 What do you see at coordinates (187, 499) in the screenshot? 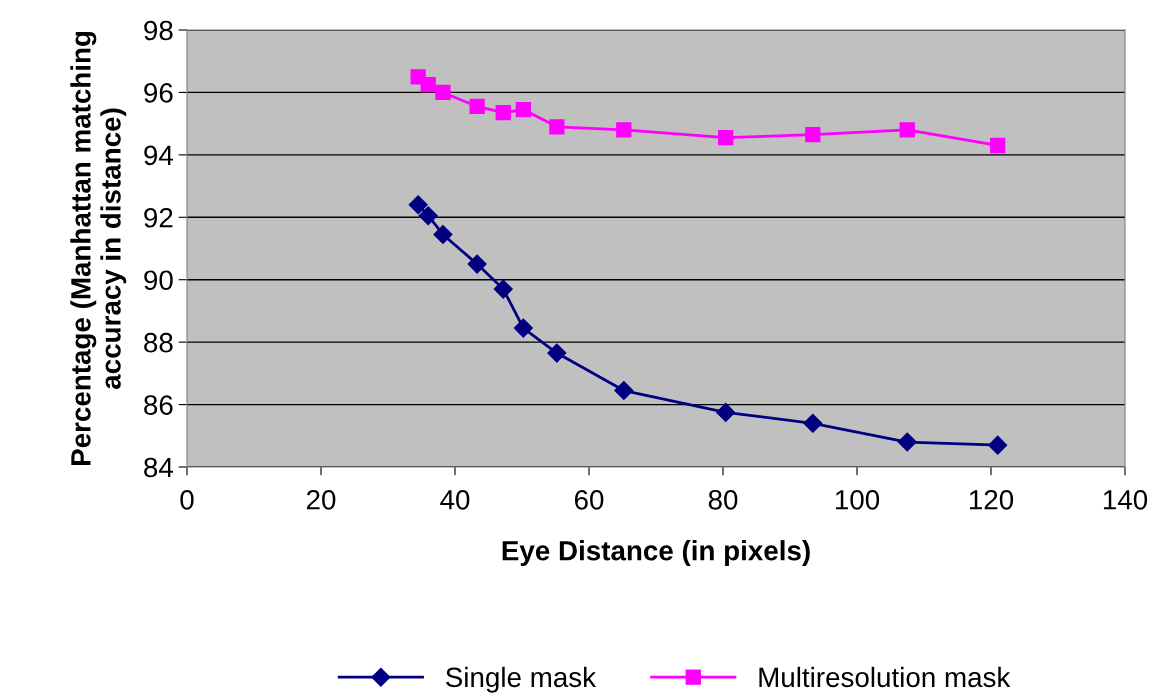
I see `x-tick-label: 0` at bounding box center [187, 499].